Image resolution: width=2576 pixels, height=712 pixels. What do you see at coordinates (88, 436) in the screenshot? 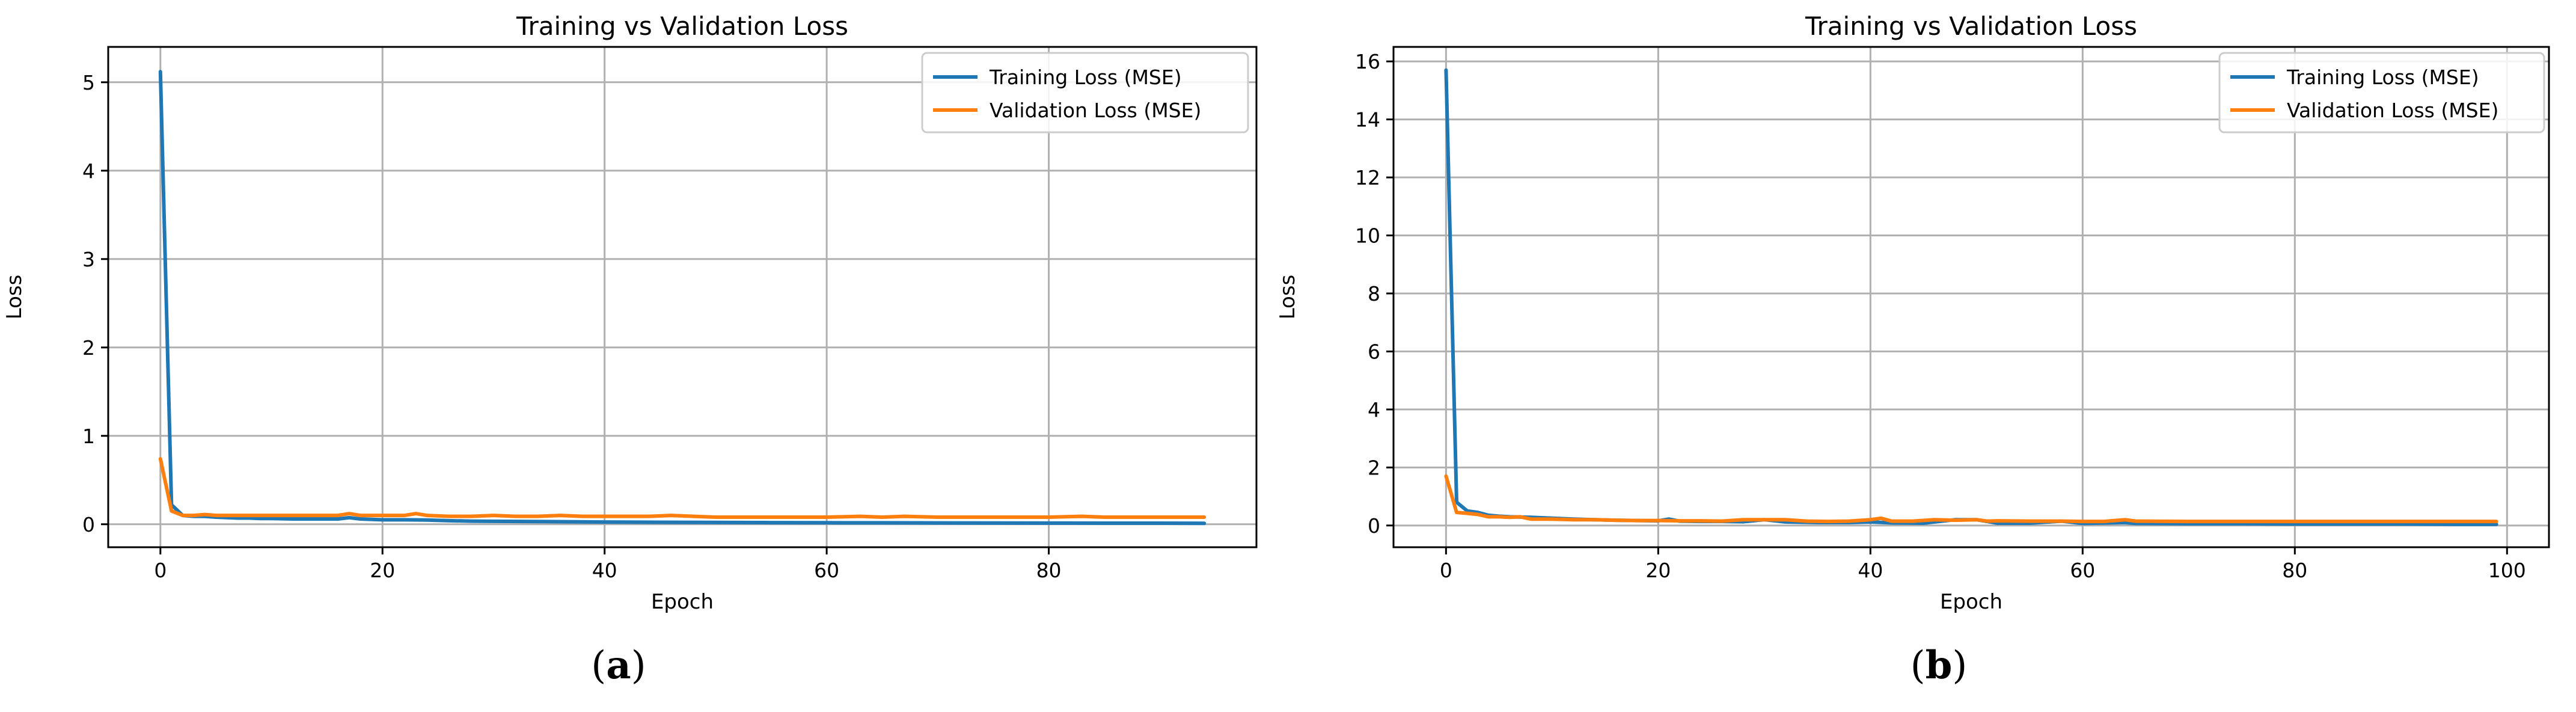
I see `y-tick-label: 1` at bounding box center [88, 436].